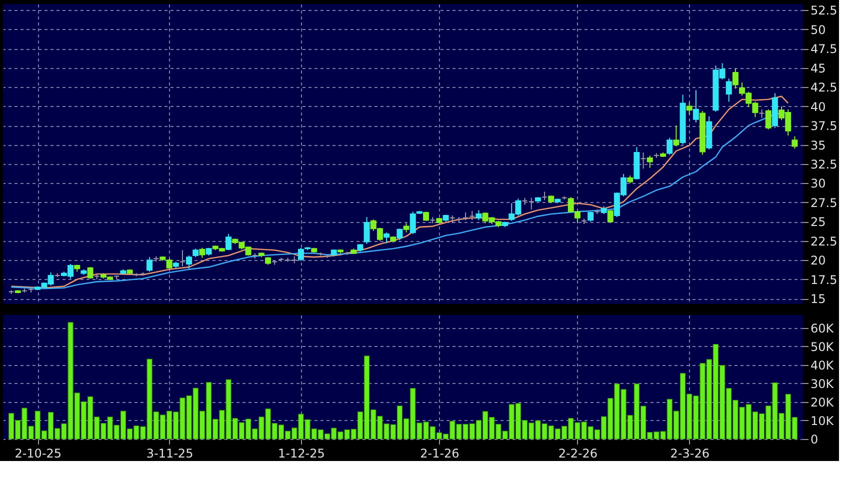  I want to click on y-tick-label: 30K, so click(822, 383).